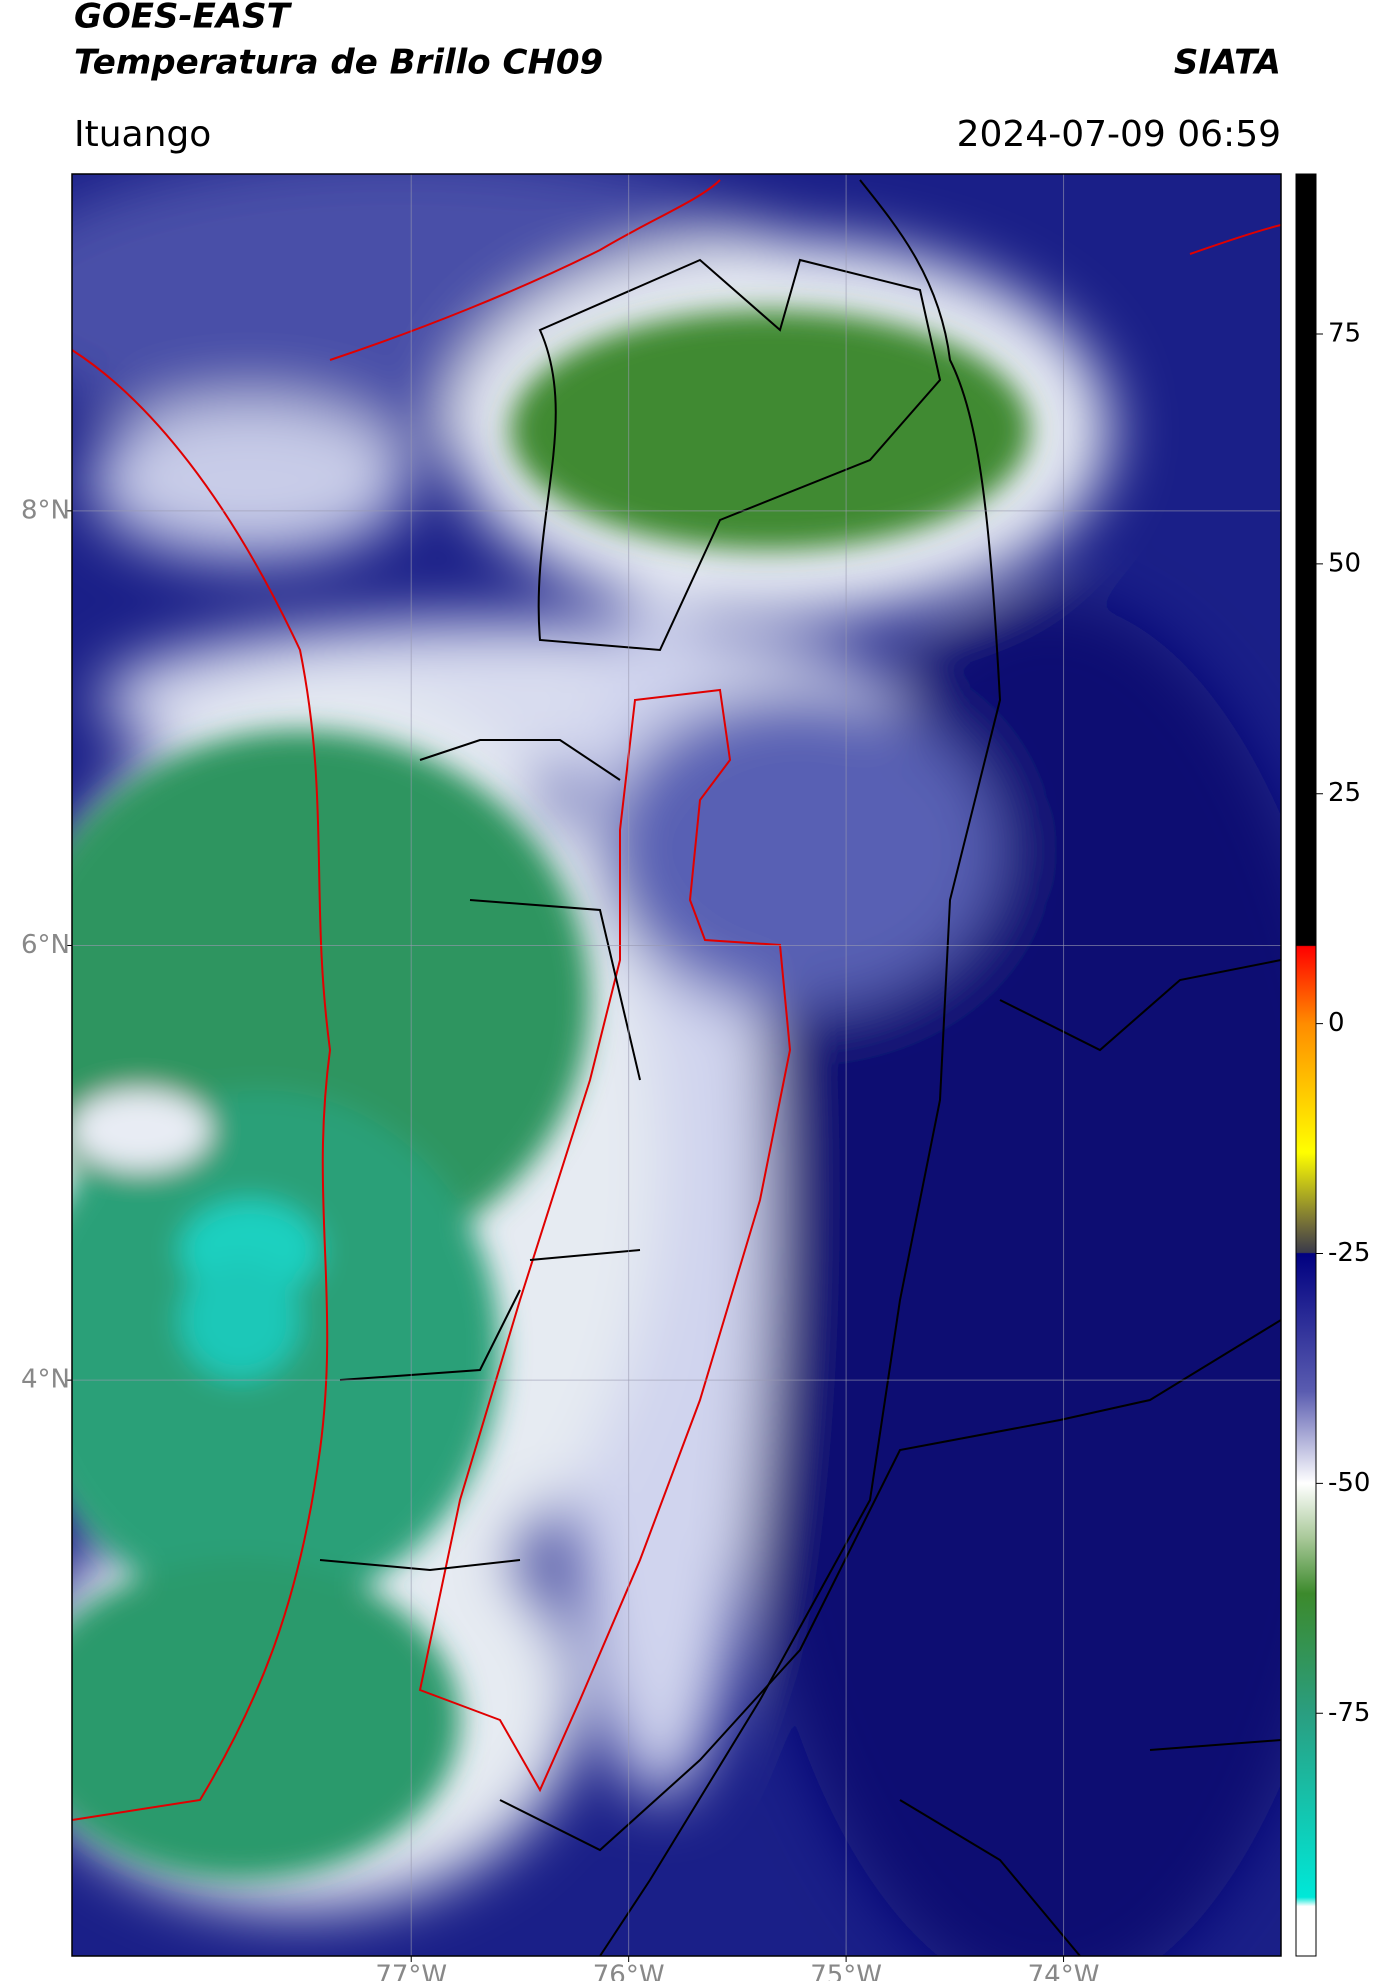 Image resolution: width=1384 pixels, height=1981 pixels. I want to click on datetime: 2024-07-09 06:59, so click(1119, 134).